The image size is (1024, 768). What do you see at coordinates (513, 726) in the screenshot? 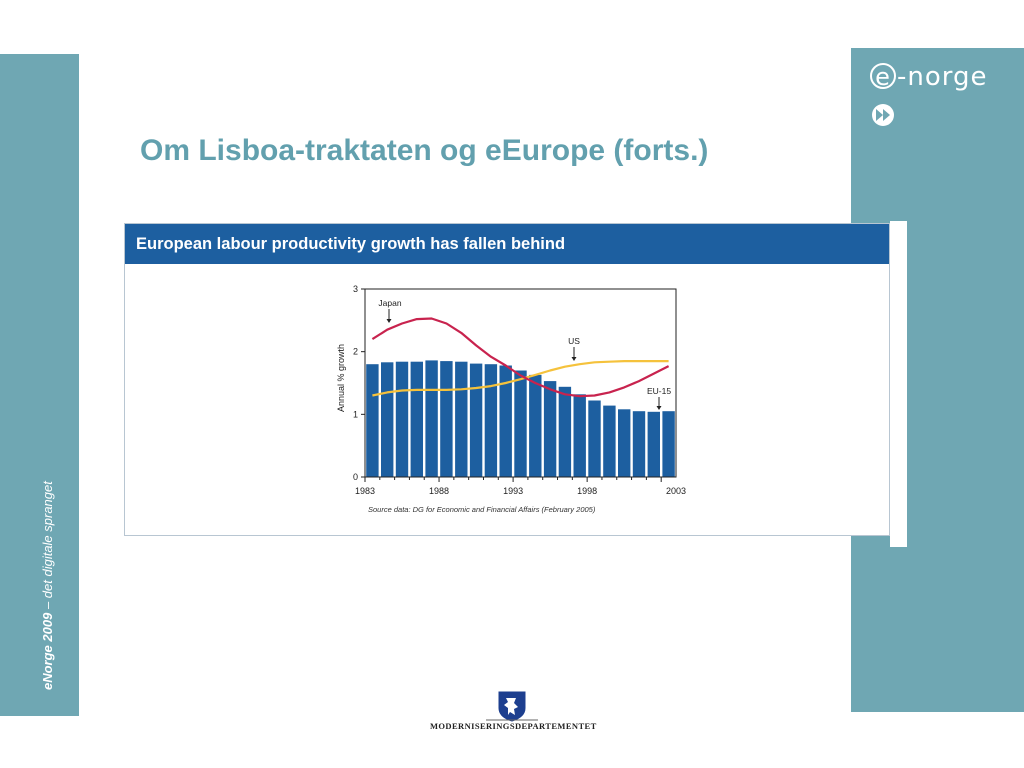
I see `ministry-name: MODERNISERINGSDEPARTEMENTET` at bounding box center [513, 726].